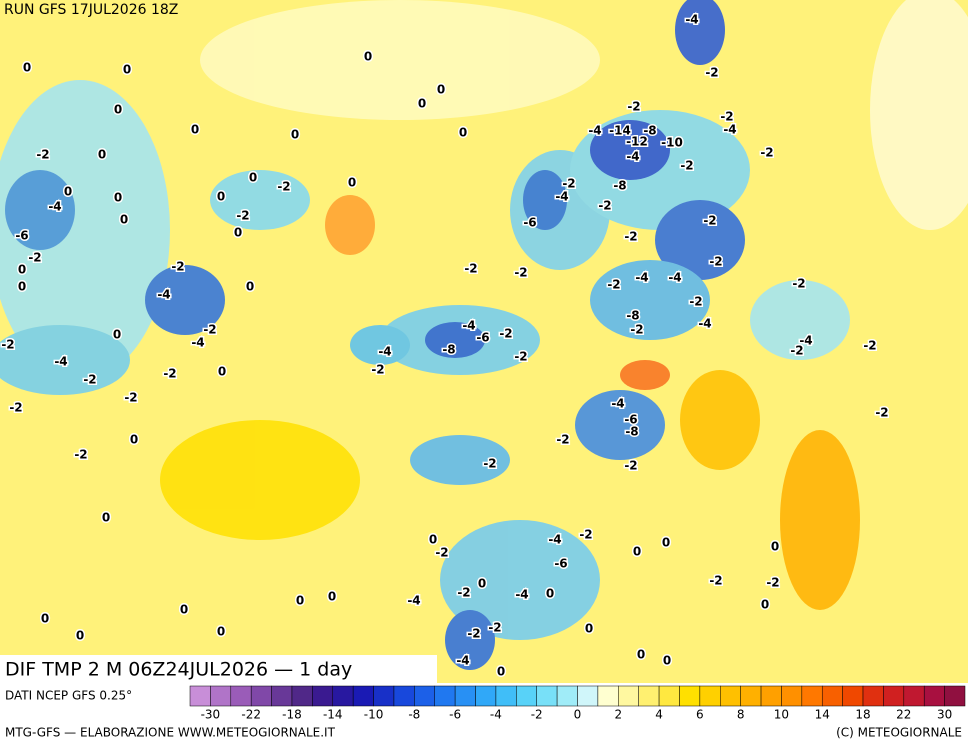 The height and width of the screenshot is (749, 968). Describe the element at coordinates (496, 715) in the screenshot. I see `colorbar-tick-label: -4` at that location.